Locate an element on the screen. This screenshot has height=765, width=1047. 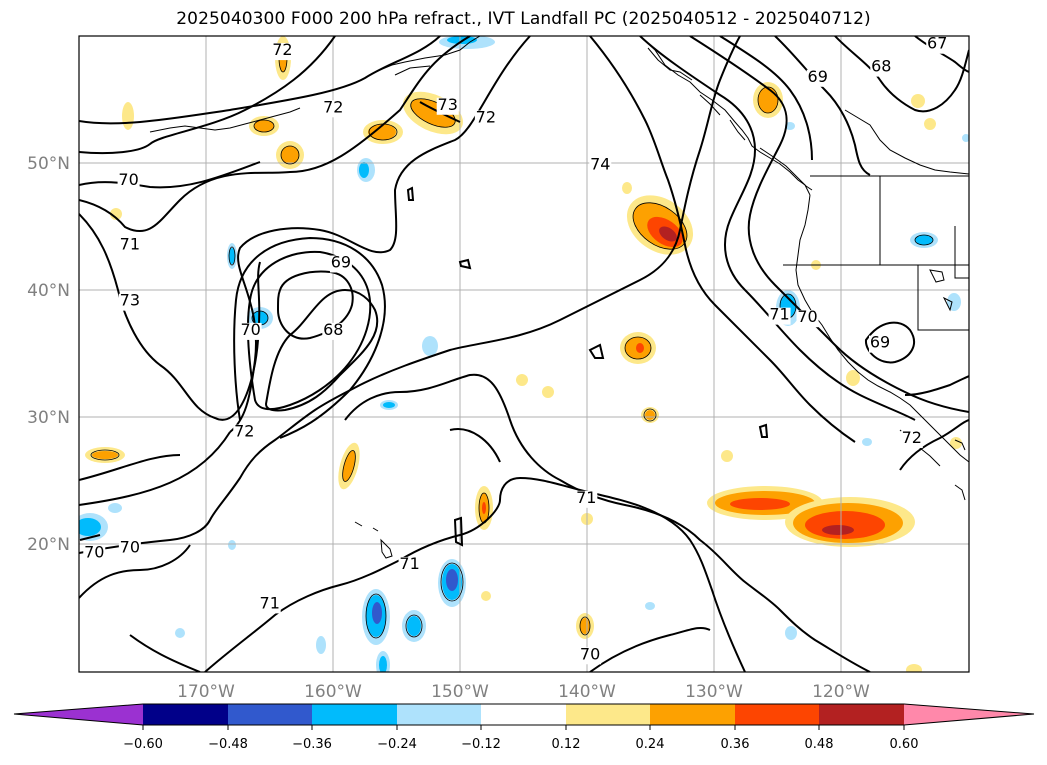
colorbar-segments is located at coordinates (523, 714).